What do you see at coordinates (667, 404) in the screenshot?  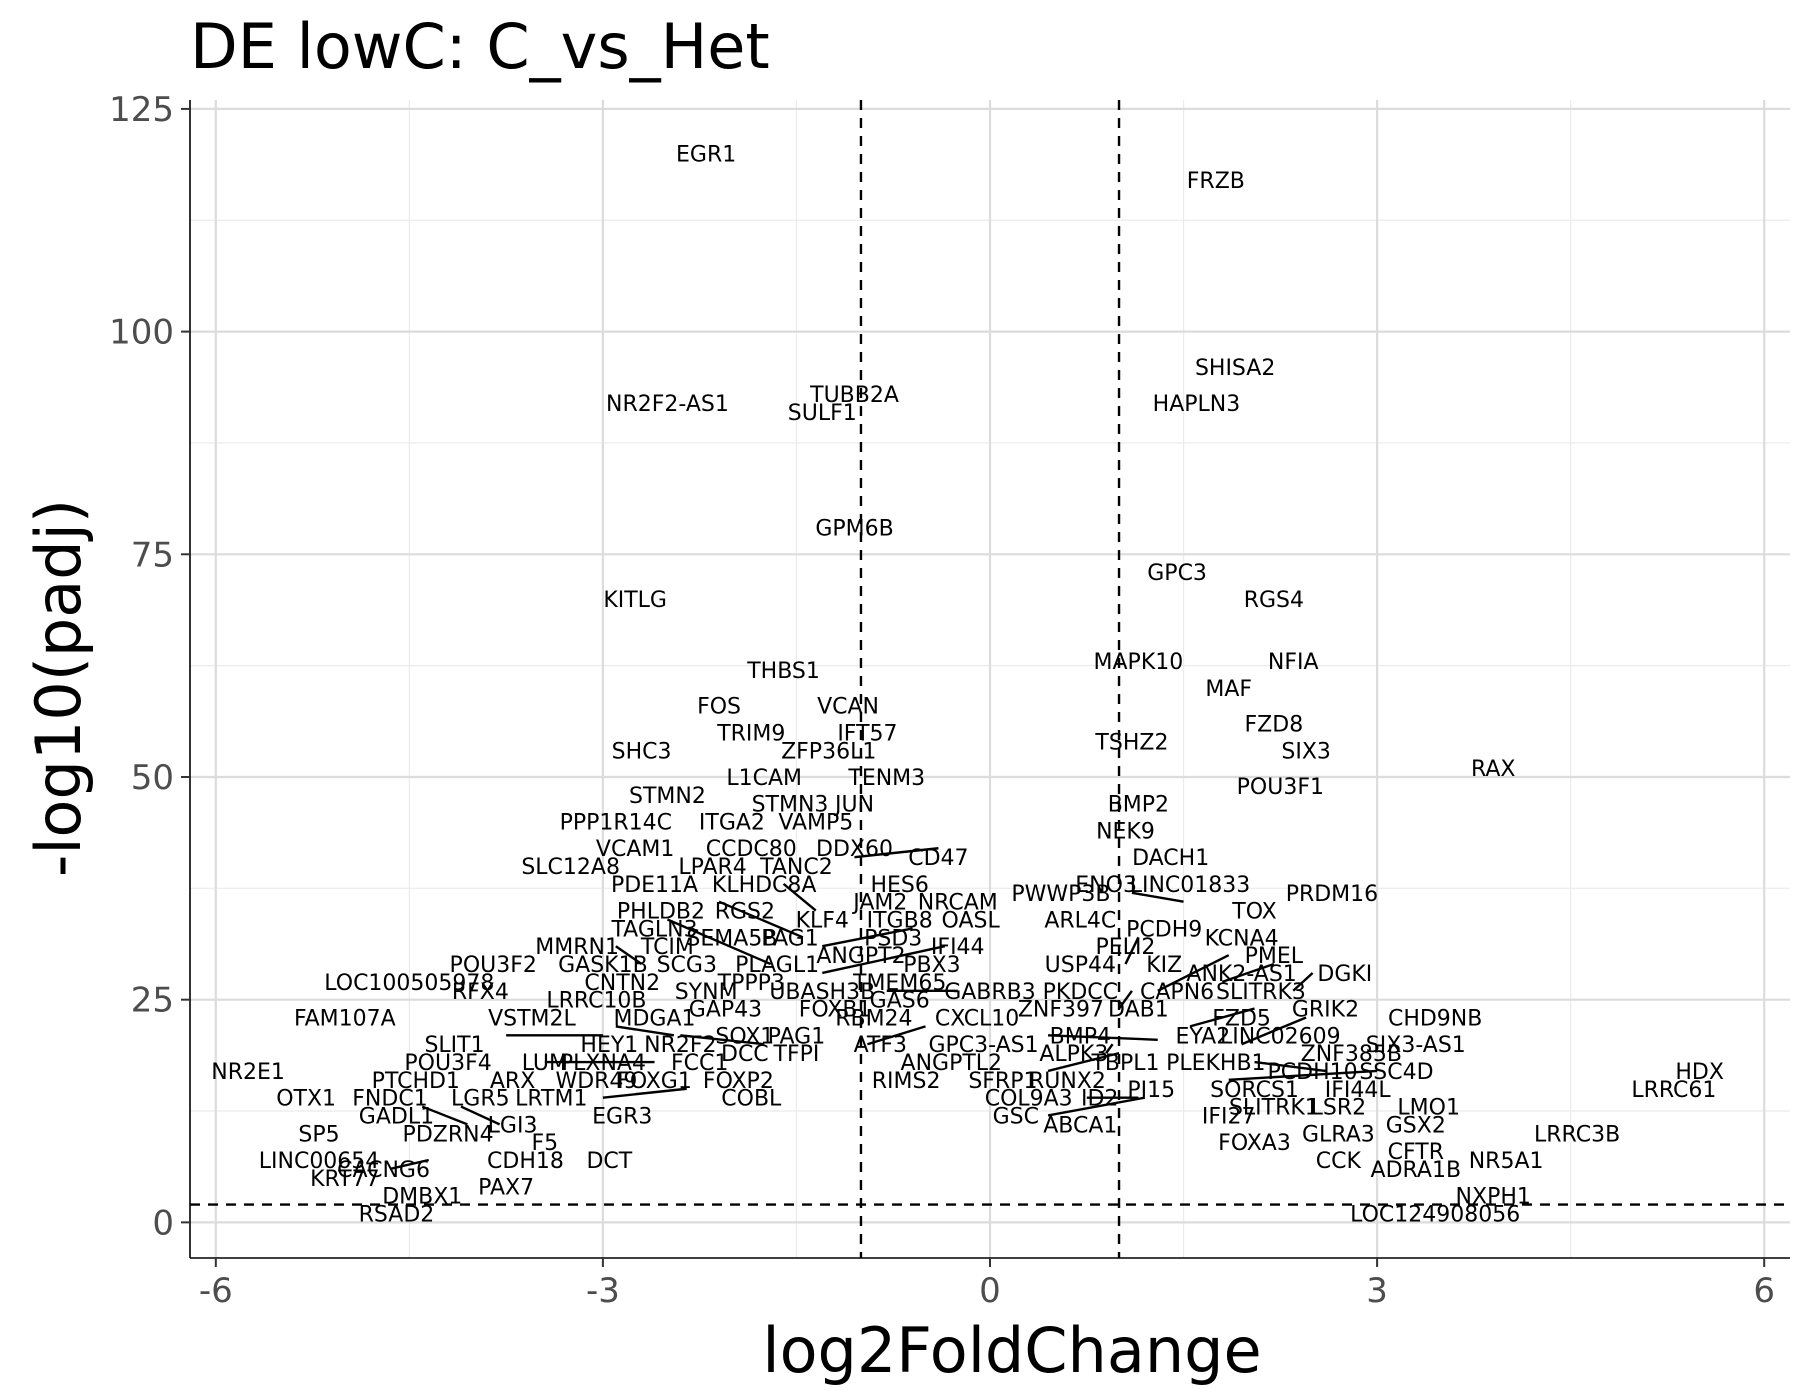 I see `gene-label: NR2F2-AS1` at bounding box center [667, 404].